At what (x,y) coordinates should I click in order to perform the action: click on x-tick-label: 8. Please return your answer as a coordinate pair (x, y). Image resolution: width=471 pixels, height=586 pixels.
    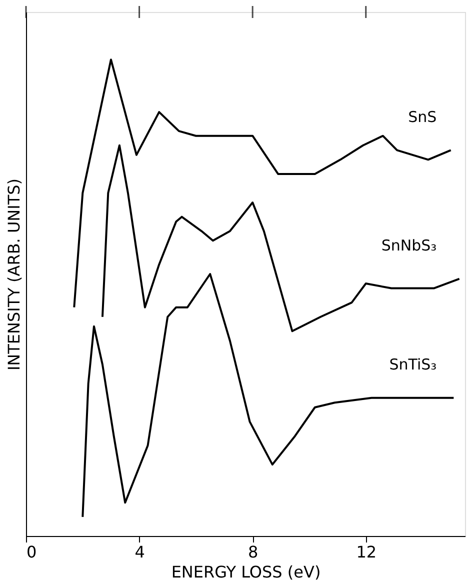
    Looking at the image, I should click on (253, 552).